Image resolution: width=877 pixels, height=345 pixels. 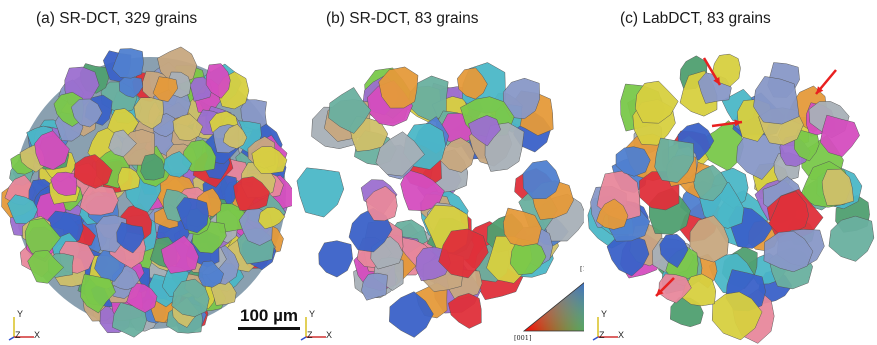 I want to click on panel-title-a: (a) SR-DCT, 329 grains, so click(x=117, y=18).